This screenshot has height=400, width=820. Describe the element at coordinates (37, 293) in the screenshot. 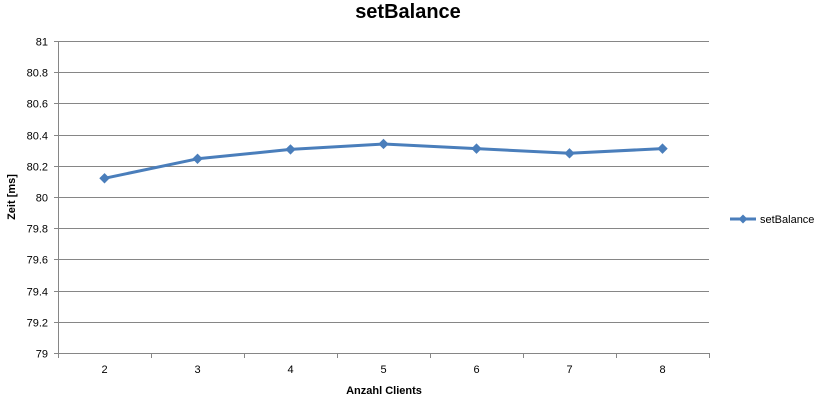

I see `y-tick-label: 79.4` at that location.